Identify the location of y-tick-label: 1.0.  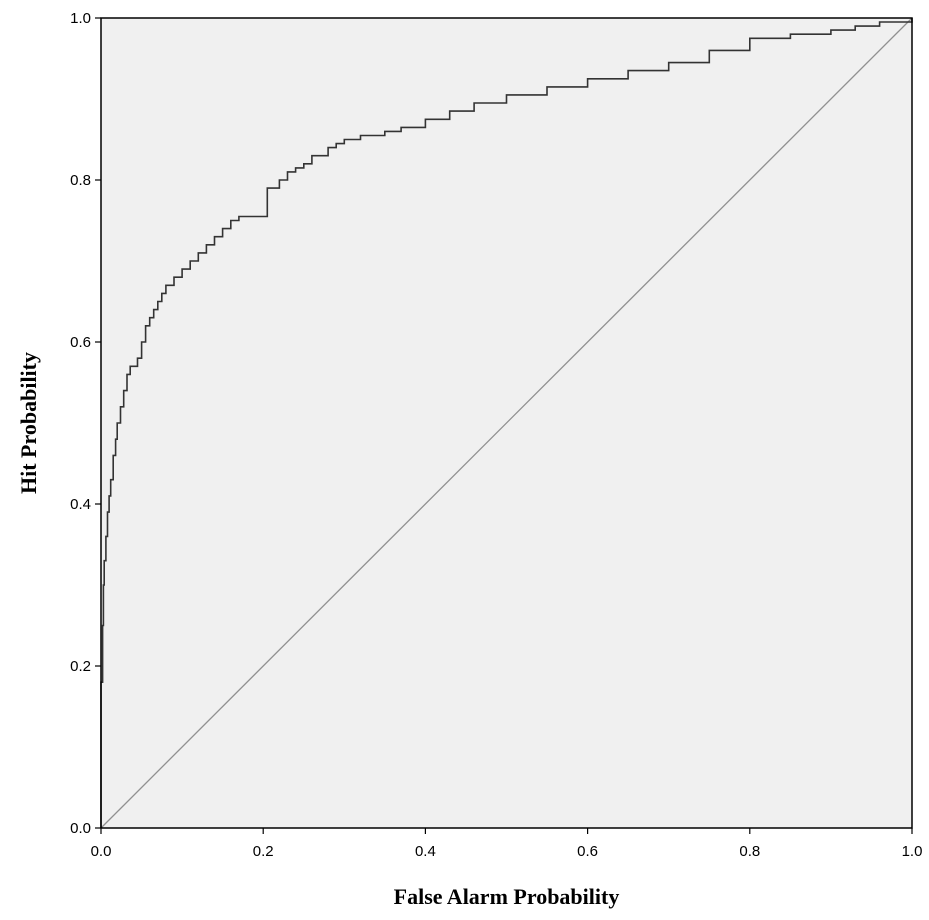
(80, 18).